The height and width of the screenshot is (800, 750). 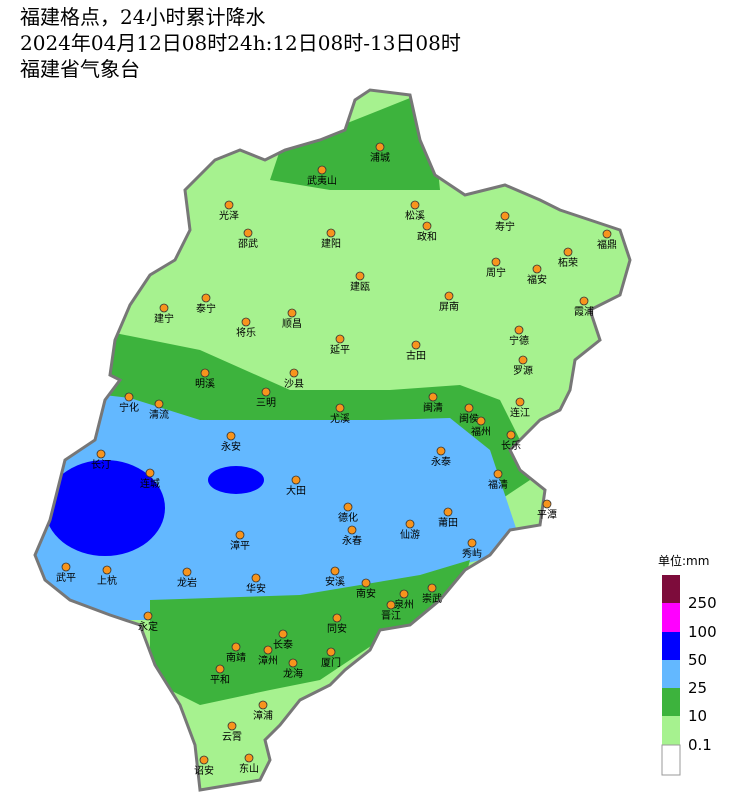 I want to click on city-label: 福清, so click(x=498, y=484).